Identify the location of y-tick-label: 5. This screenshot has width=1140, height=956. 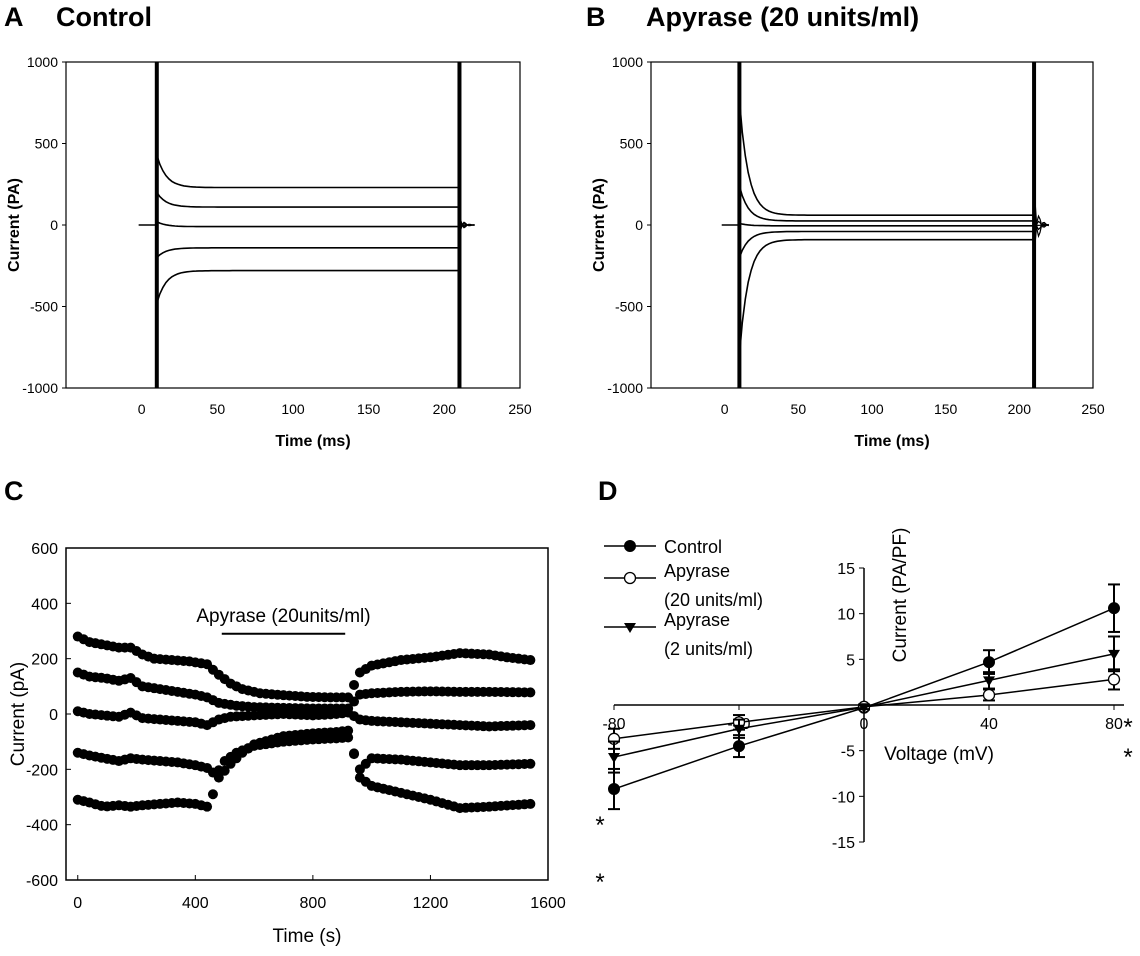
(850, 660).